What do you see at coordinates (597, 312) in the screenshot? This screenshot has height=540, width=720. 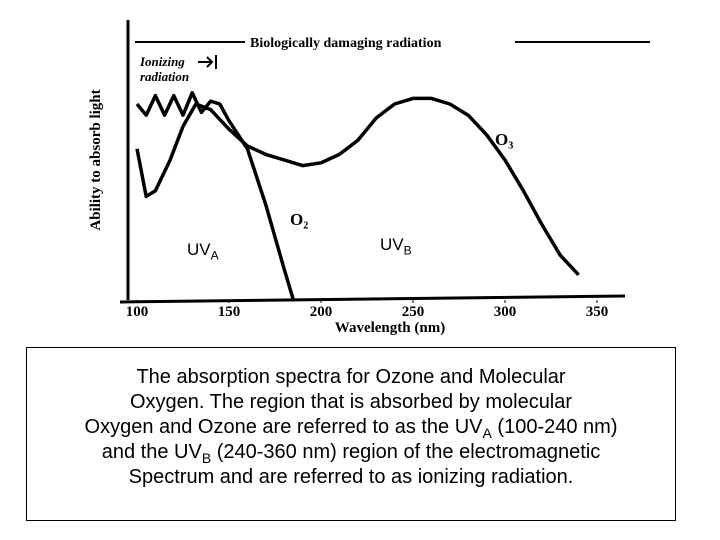 I see `x-tick-label: 350` at bounding box center [597, 312].